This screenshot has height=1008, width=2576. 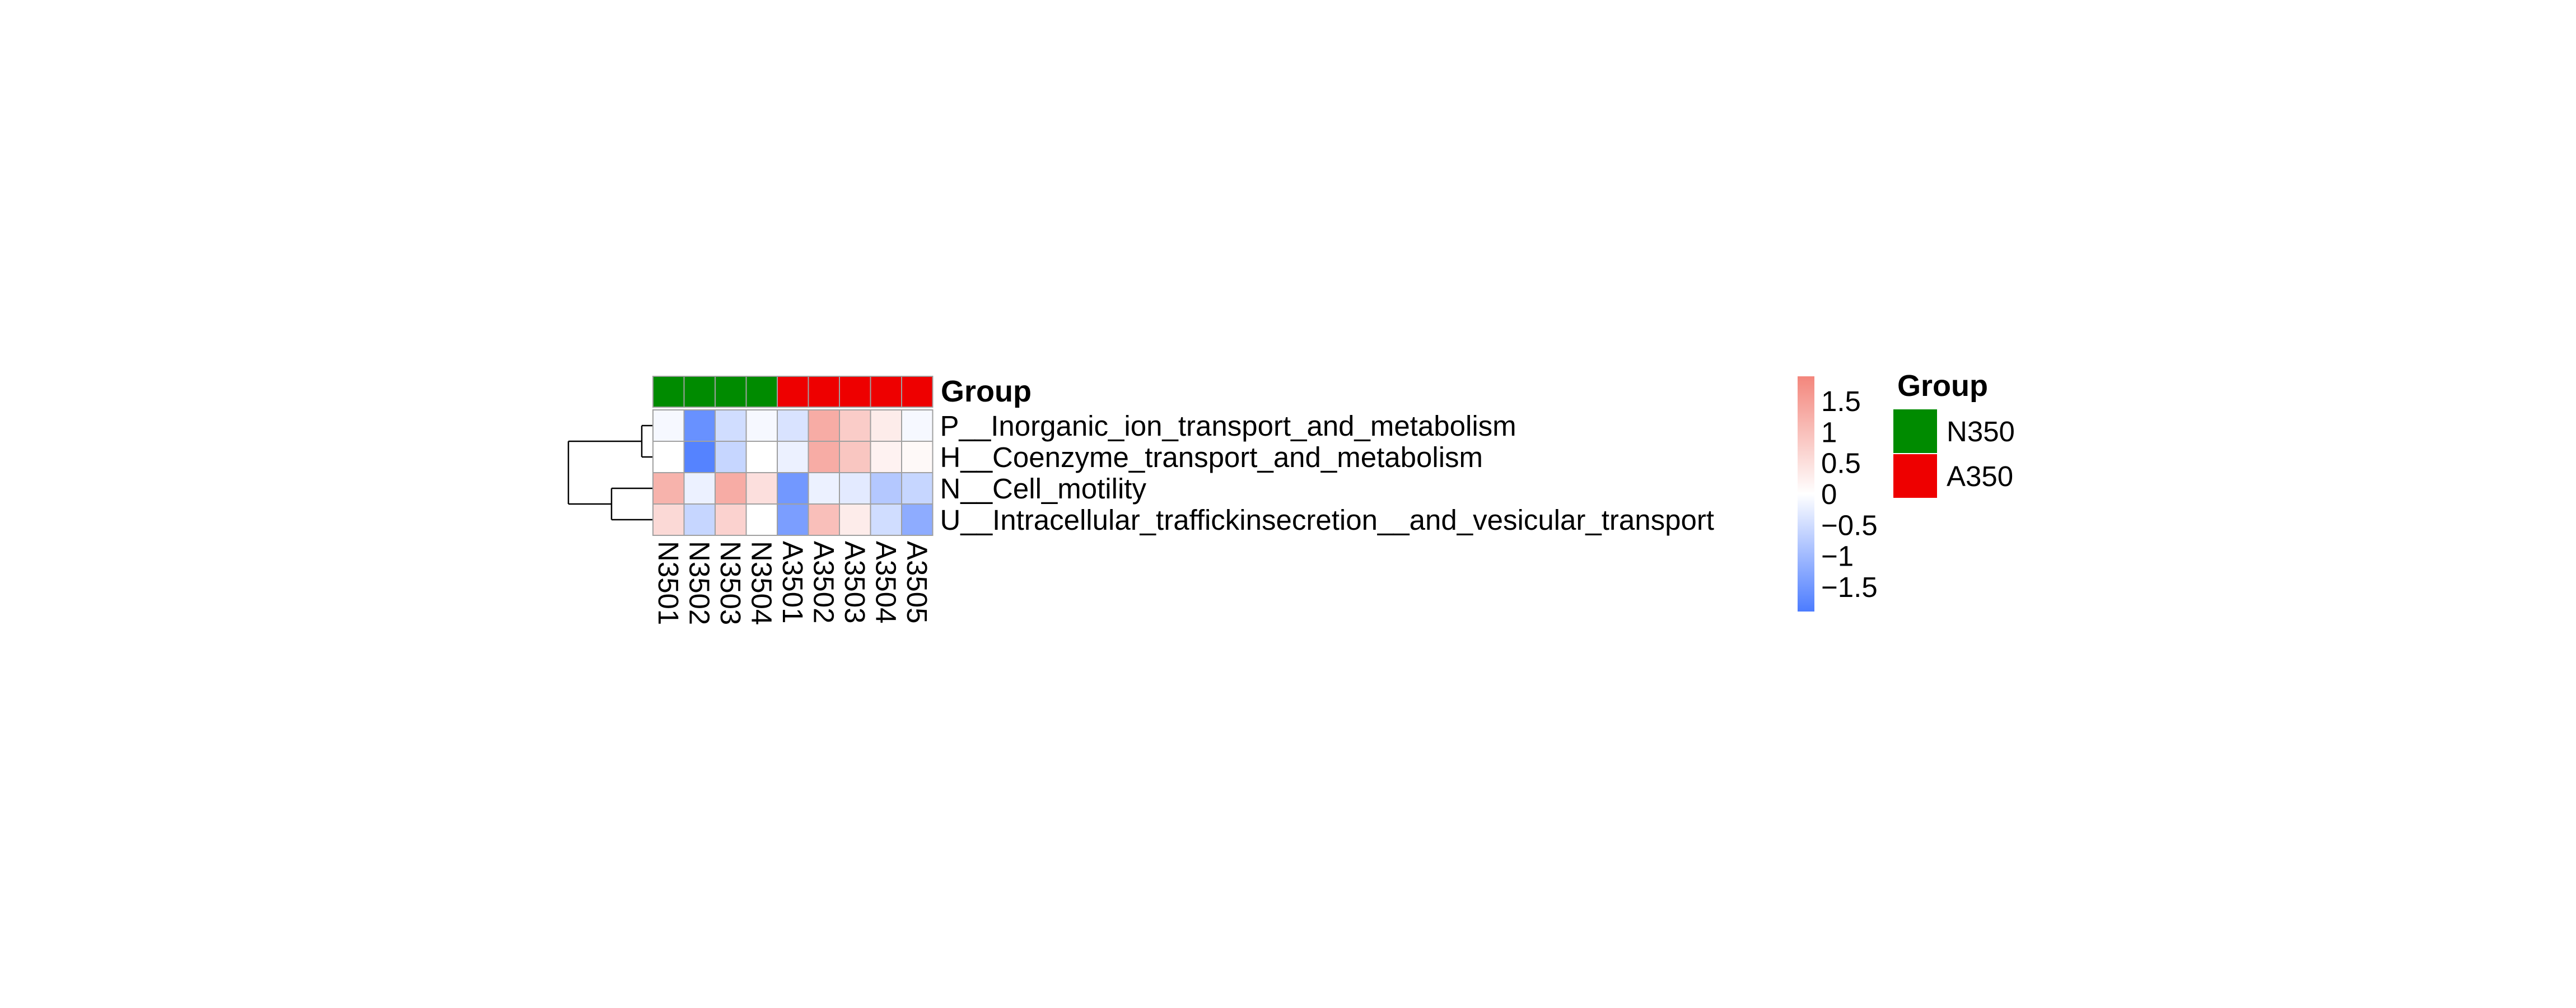 I want to click on row-label: H__Coenzyme_transport_and_metabolism, so click(x=1212, y=457).